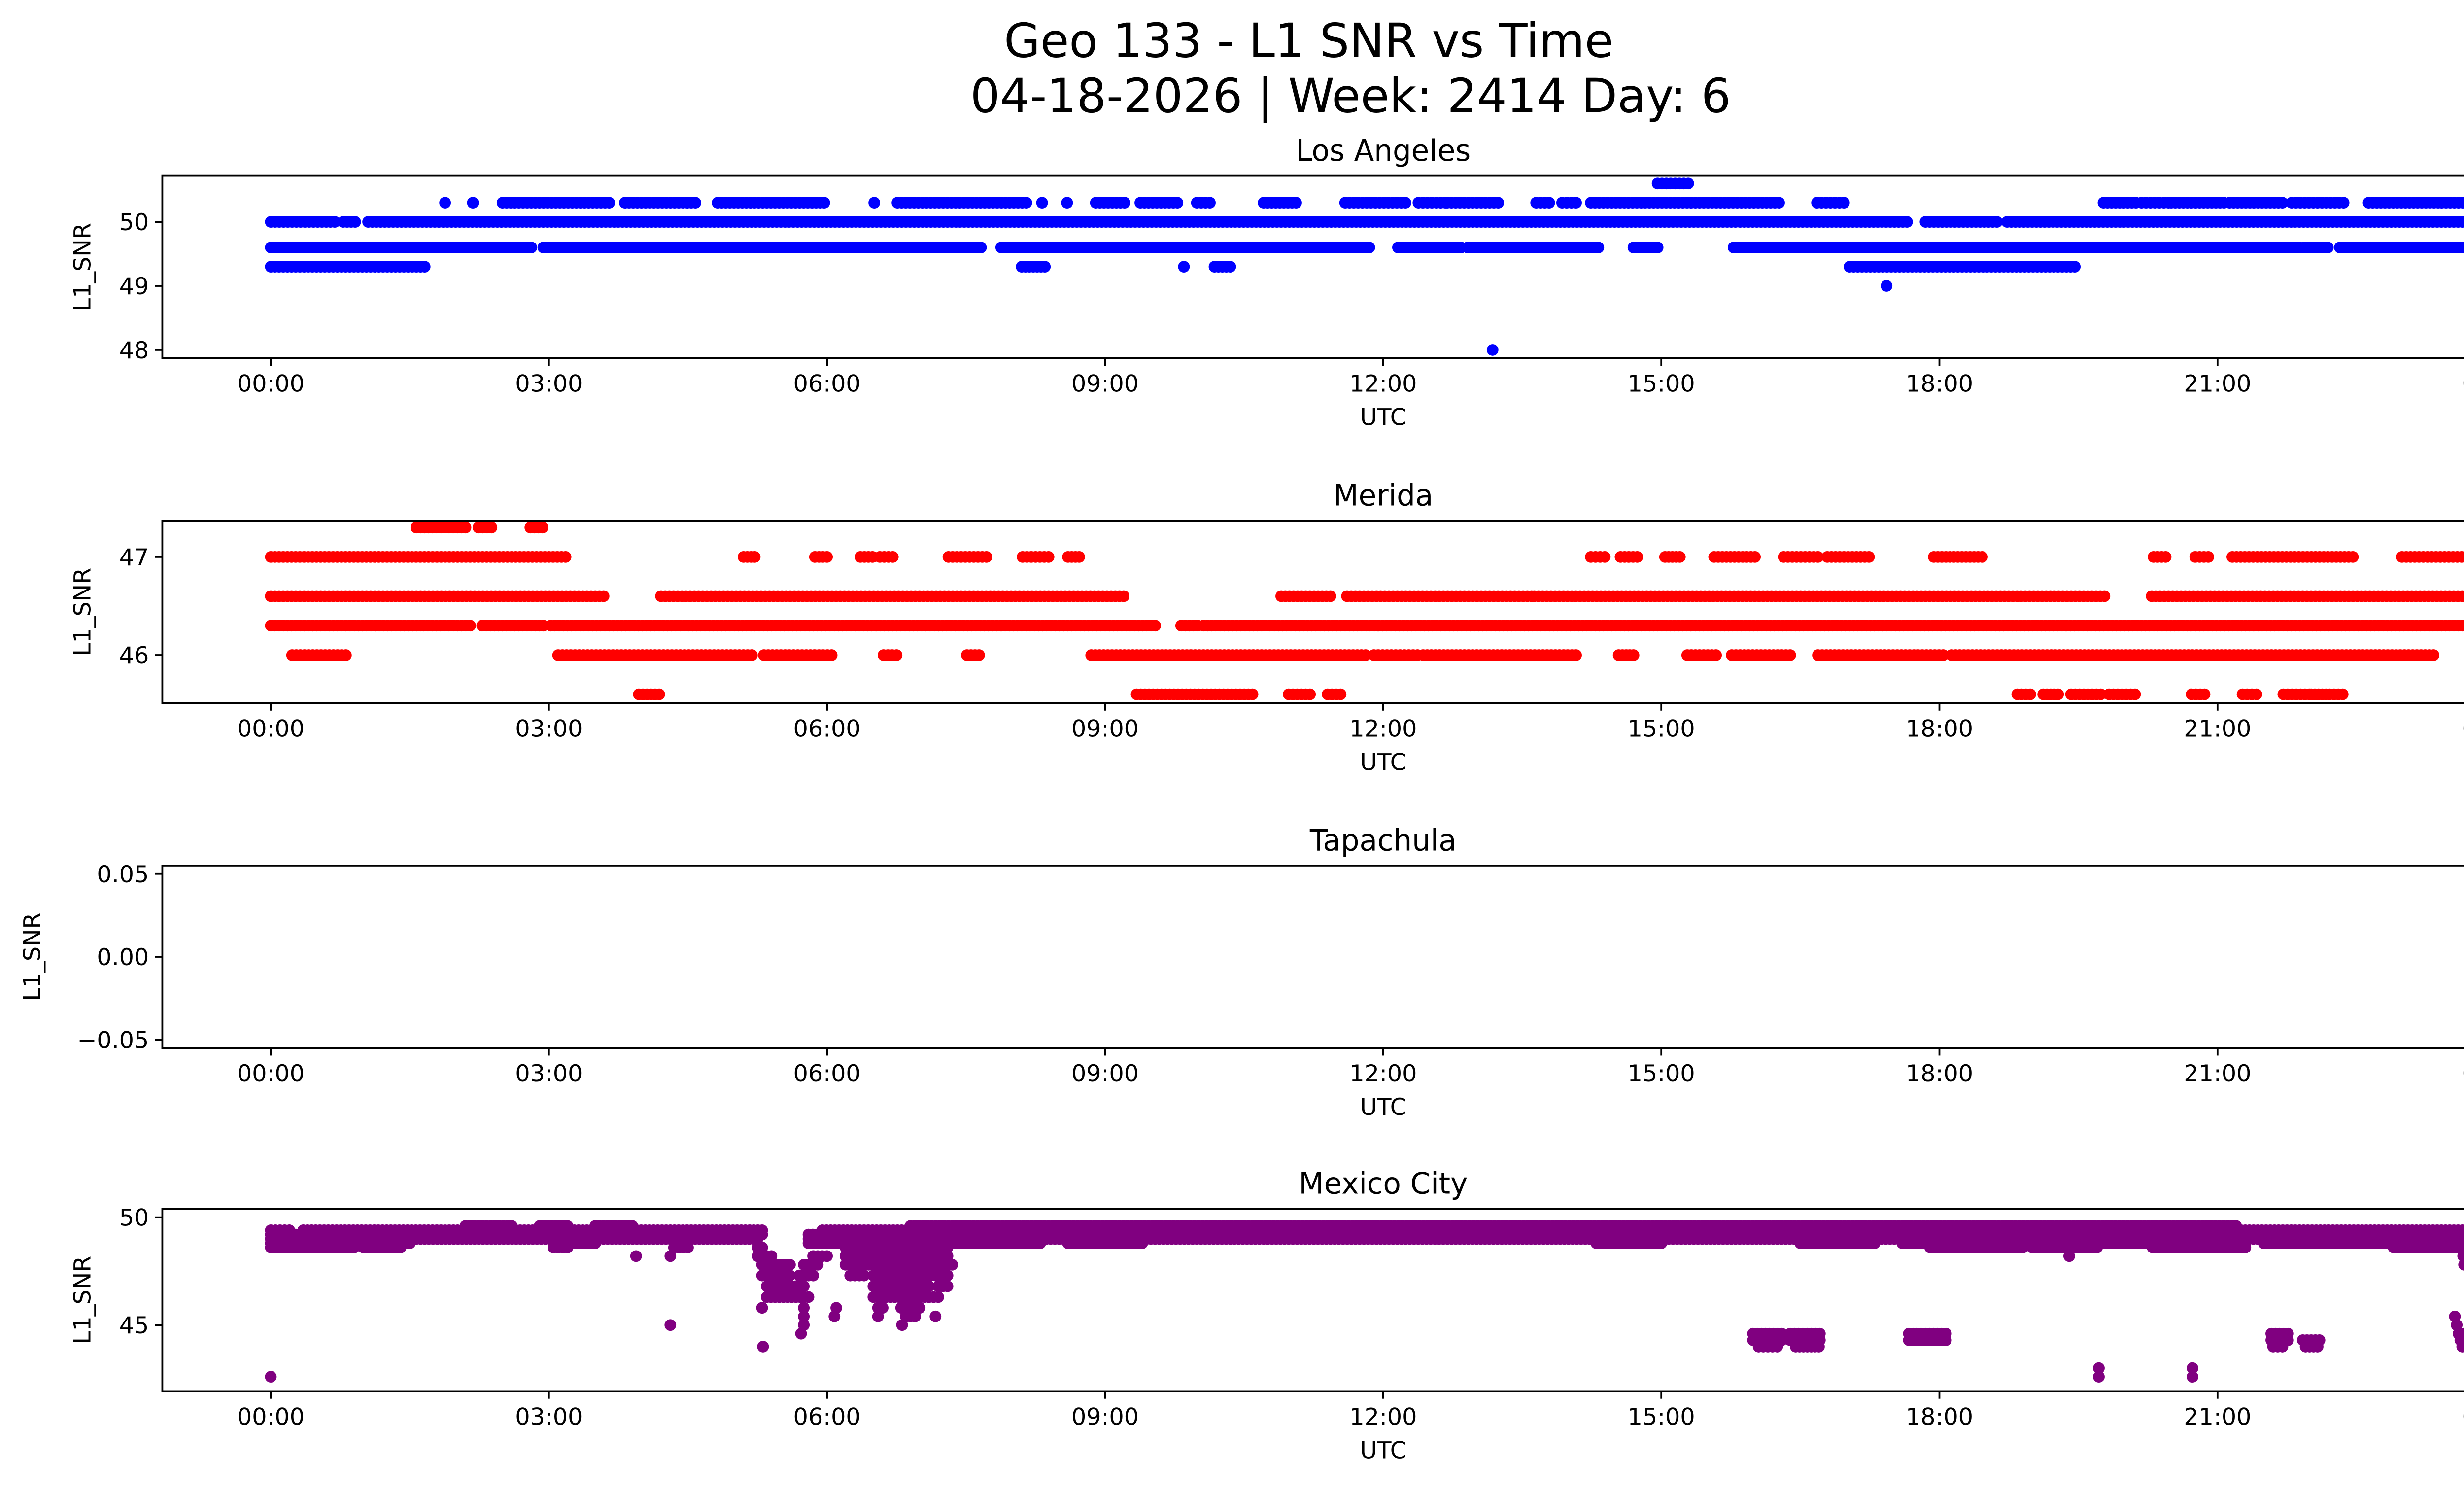  Describe the element at coordinates (1350, 97) in the screenshot. I see `figure-title-line2: 04-18-2026 | Week: 2414 Day: 6` at that location.